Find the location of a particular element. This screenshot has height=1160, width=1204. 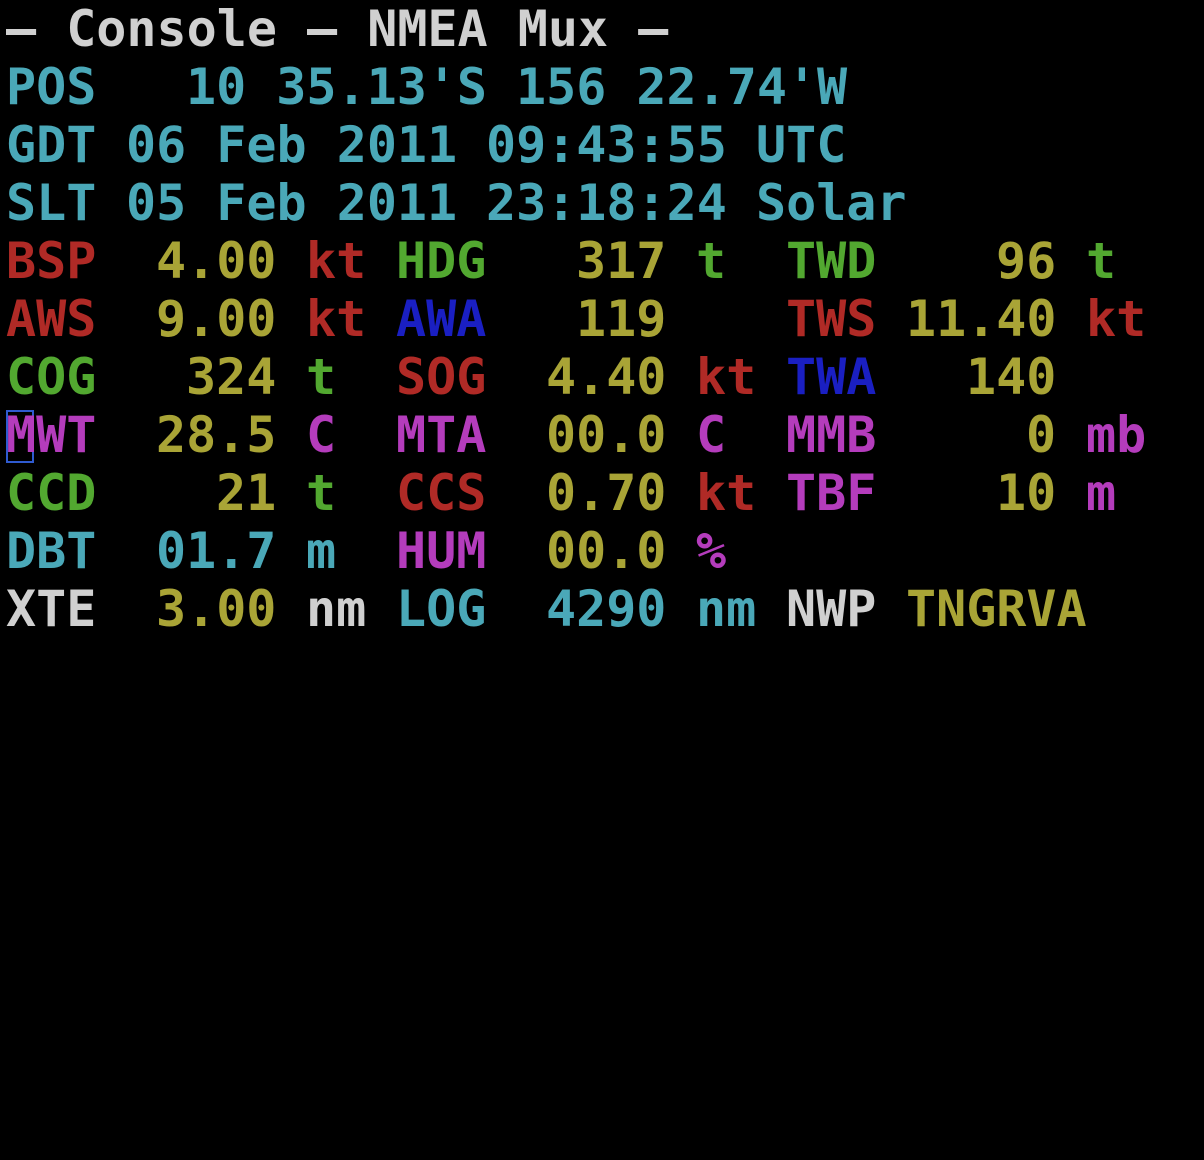

bsp-label: BSP is located at coordinates (51, 261).